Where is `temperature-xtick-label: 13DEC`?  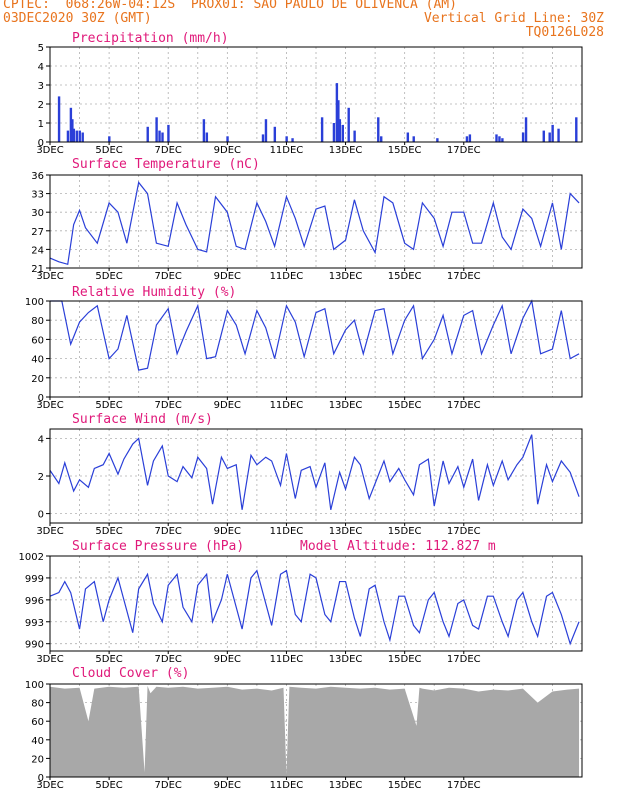
temperature-xtick-label: 13DEC is located at coordinates (346, 276).